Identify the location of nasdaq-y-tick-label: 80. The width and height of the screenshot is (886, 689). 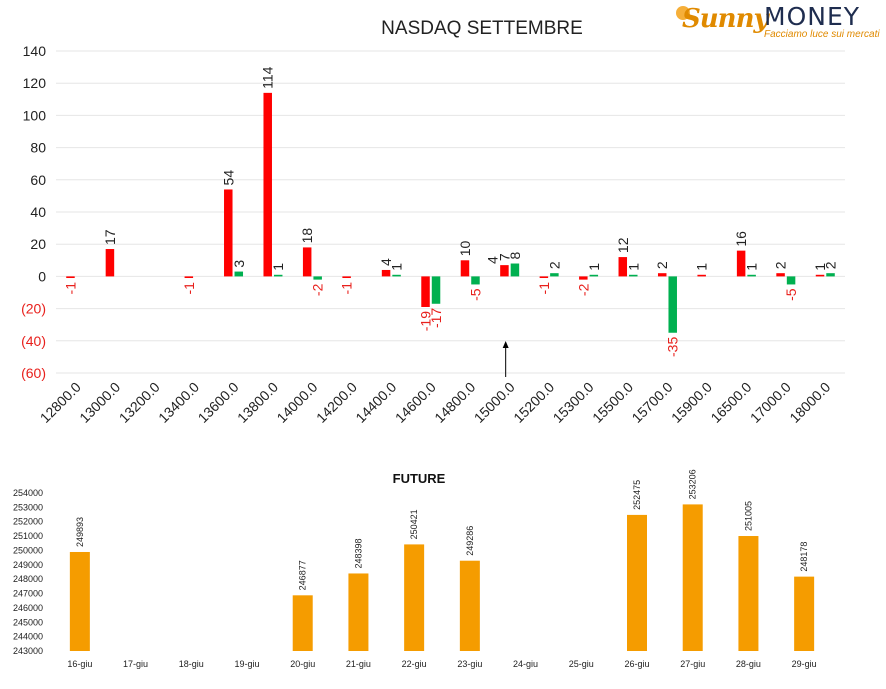
(38, 148).